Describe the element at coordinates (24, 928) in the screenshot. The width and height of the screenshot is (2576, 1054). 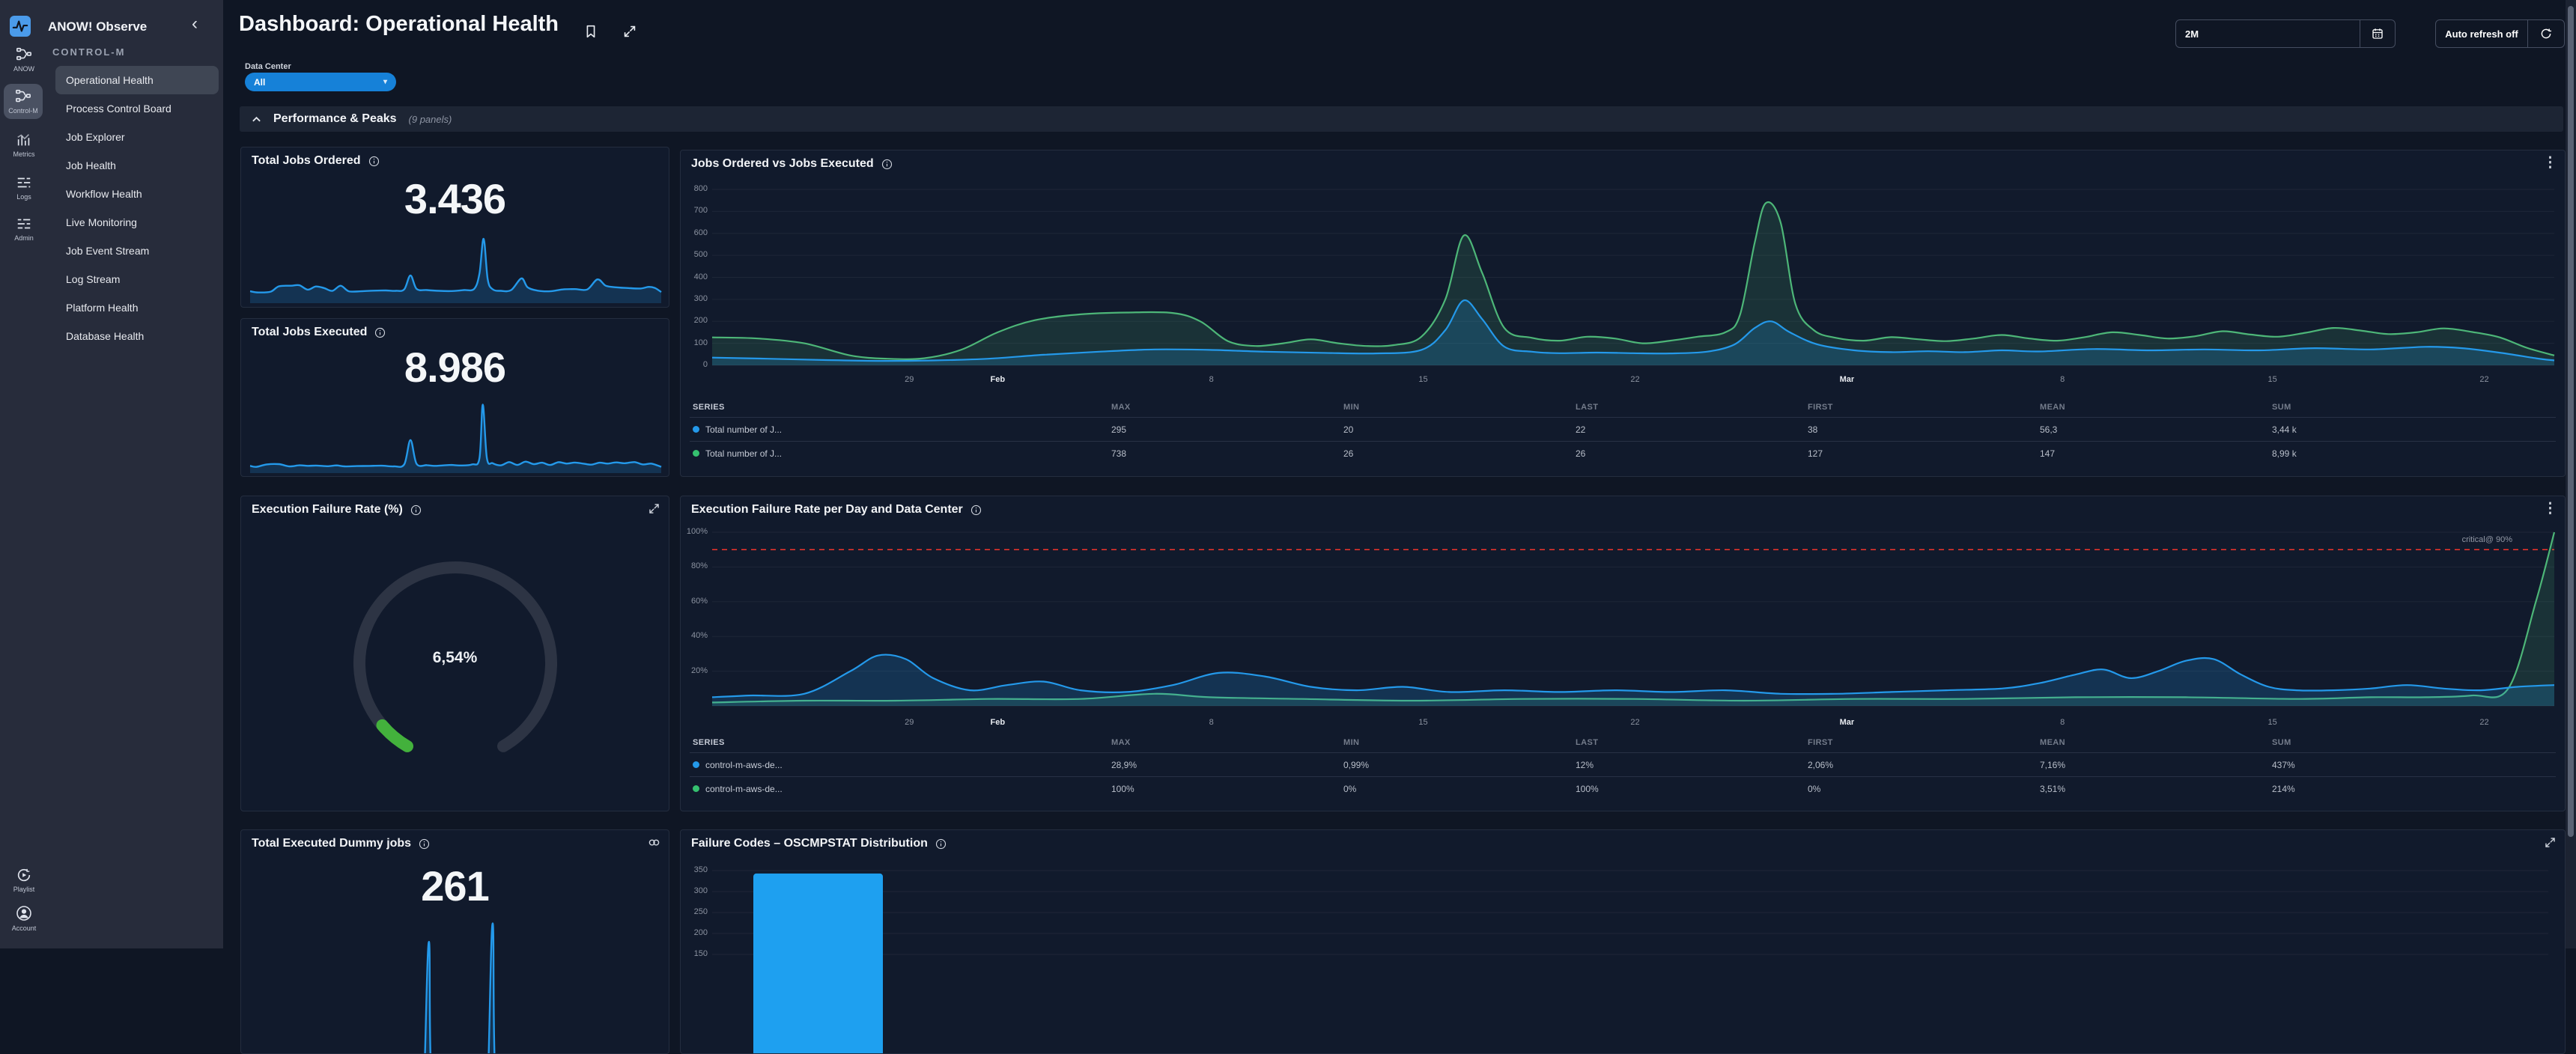
I see `rail-item-label: Account` at that location.